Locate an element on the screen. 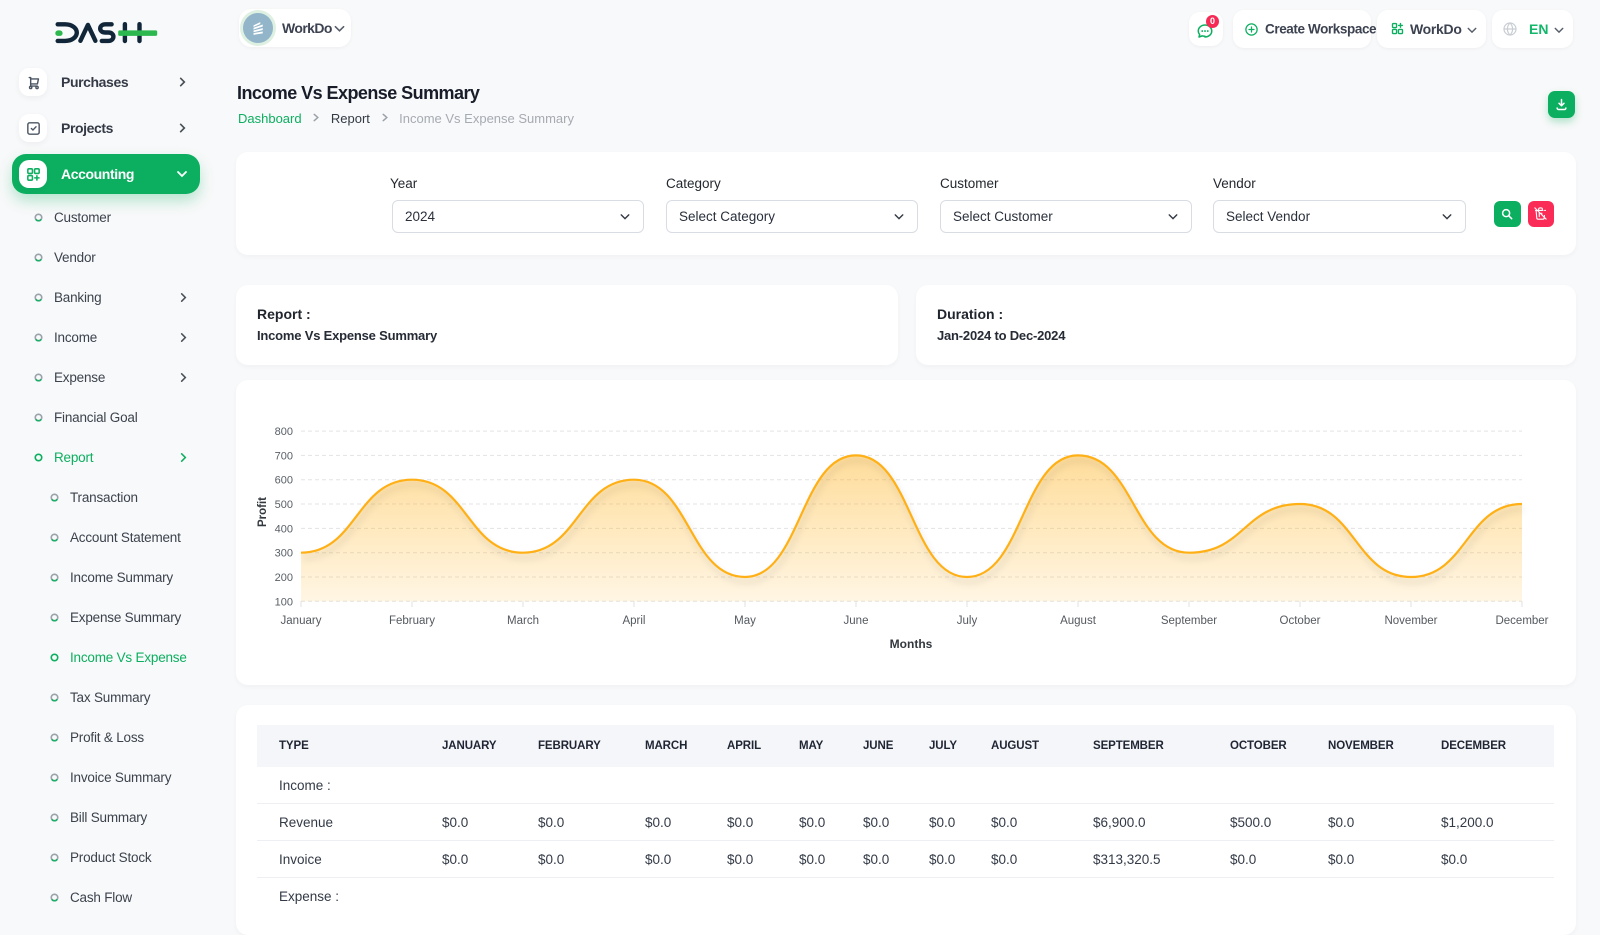  svg-text: August is located at coordinates (1078, 621).